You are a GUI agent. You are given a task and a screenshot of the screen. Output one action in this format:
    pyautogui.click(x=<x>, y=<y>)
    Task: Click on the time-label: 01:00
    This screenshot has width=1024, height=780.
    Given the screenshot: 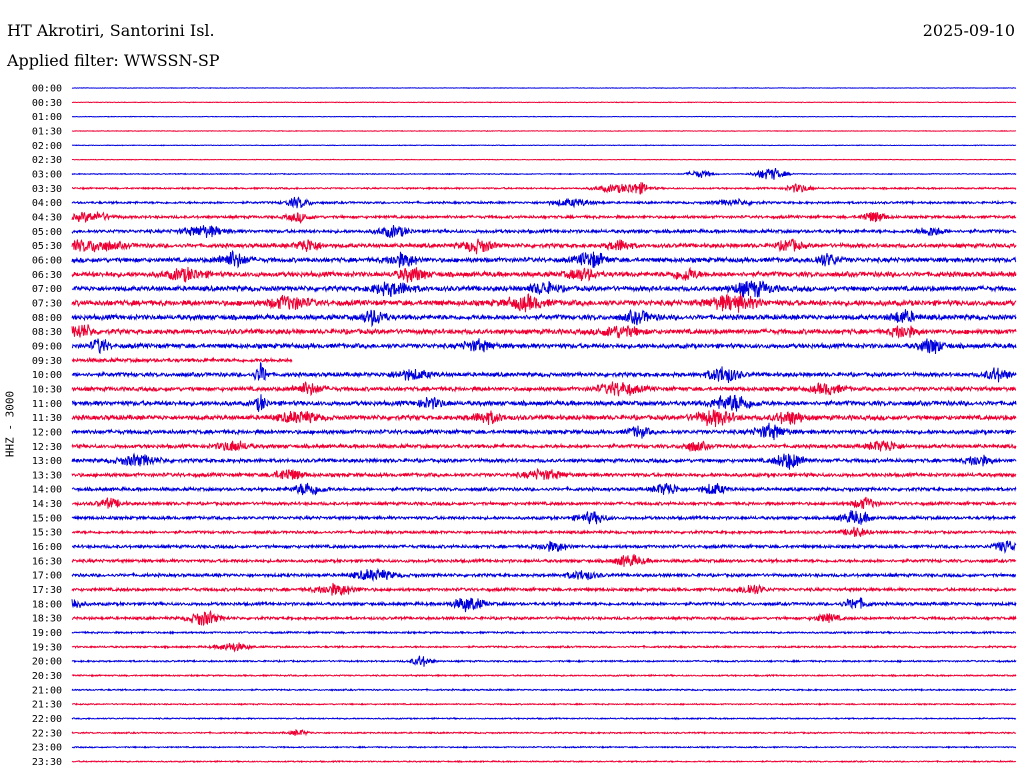 What is the action you would take?
    pyautogui.click(x=47, y=117)
    